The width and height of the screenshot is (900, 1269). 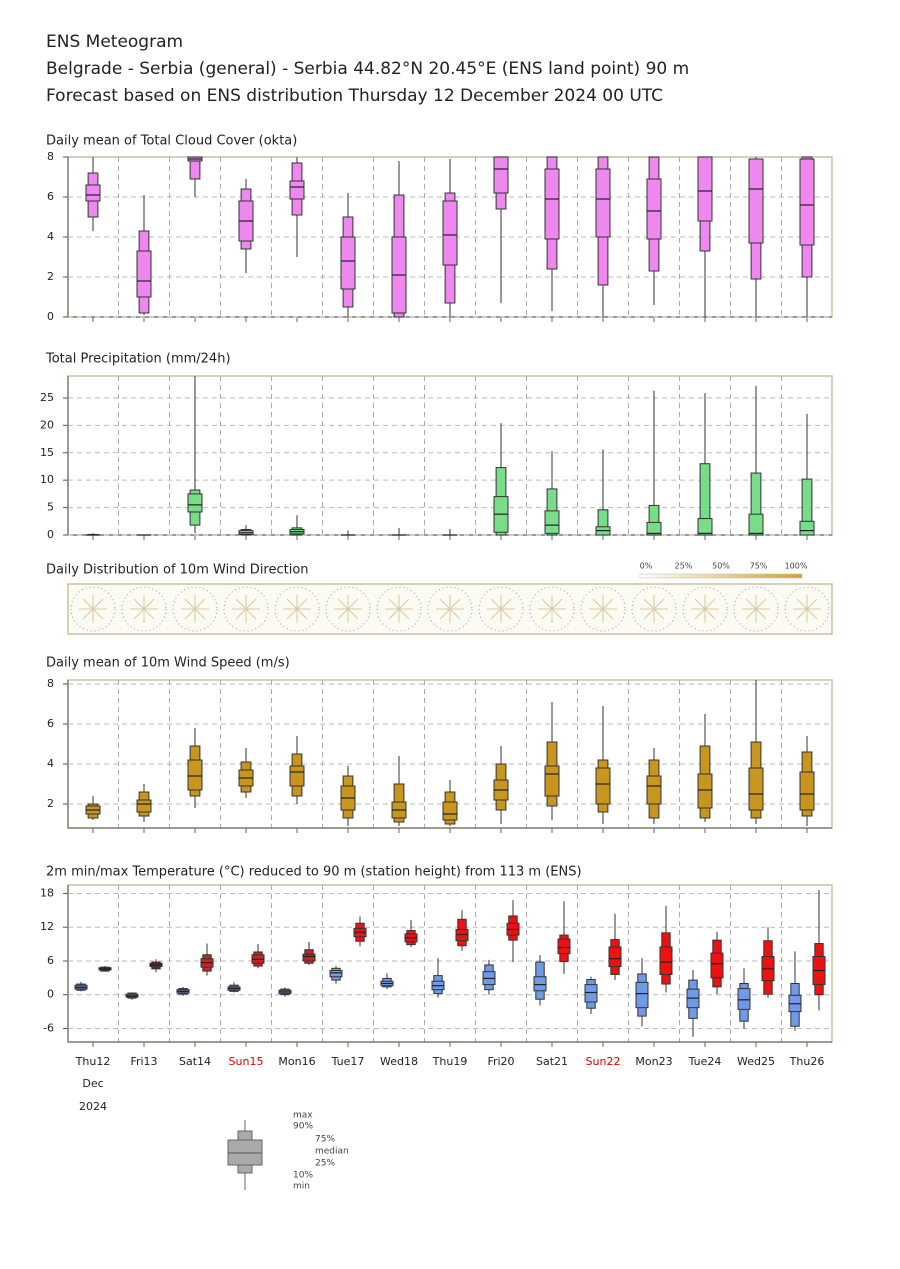 I want to click on header-title: ENS Meteogram, so click(x=114, y=42).